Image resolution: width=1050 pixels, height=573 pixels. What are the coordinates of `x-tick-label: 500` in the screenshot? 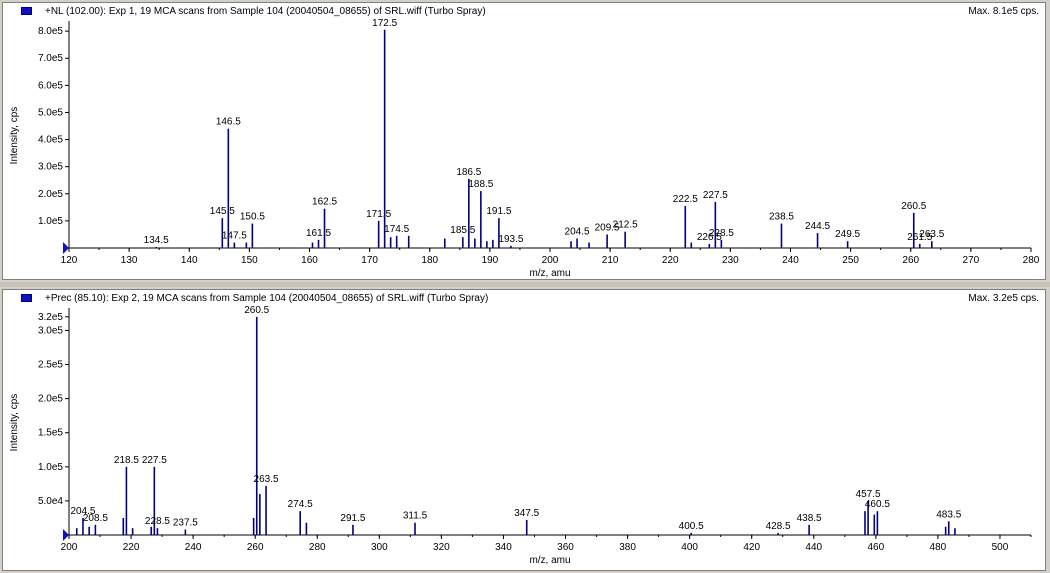 It's located at (1000, 547).